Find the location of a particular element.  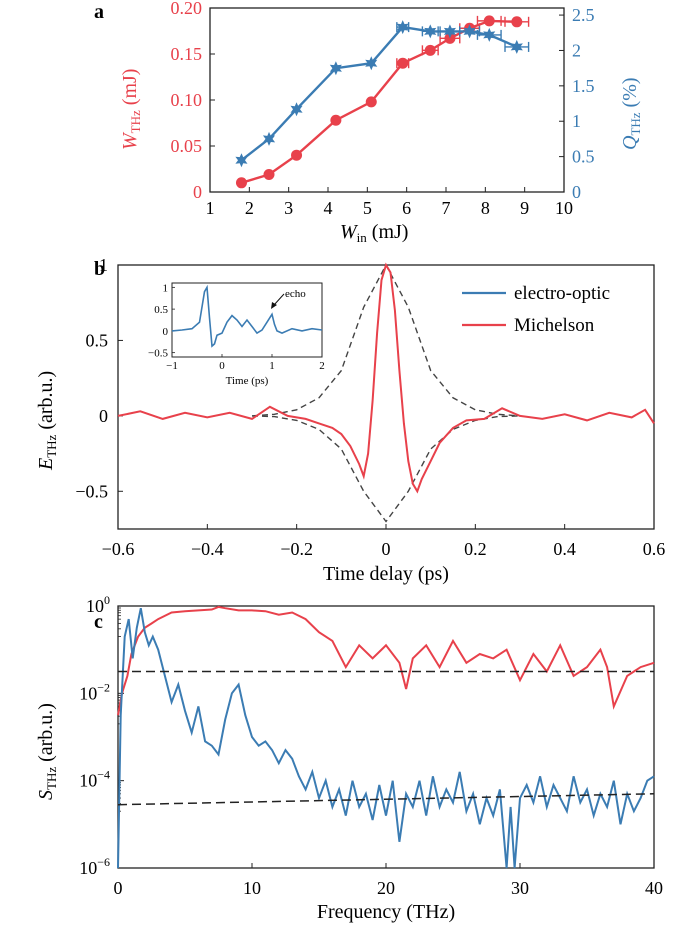

panel-a-right-tick-label: 1 is located at coordinates (576, 121).